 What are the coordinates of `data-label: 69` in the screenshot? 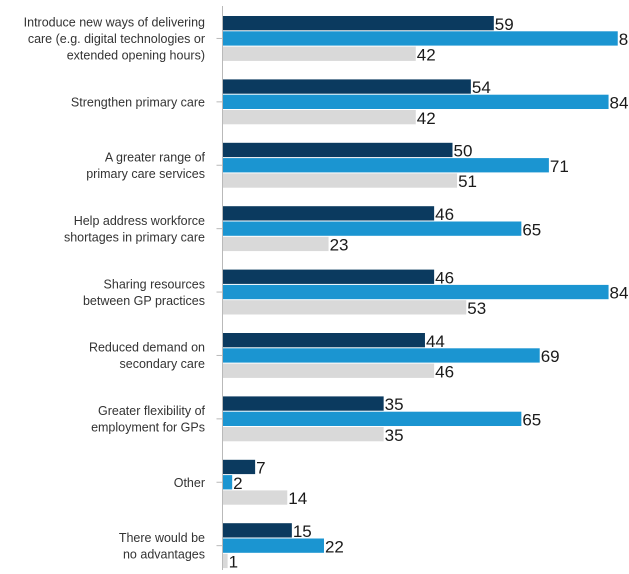 It's located at (550, 356).